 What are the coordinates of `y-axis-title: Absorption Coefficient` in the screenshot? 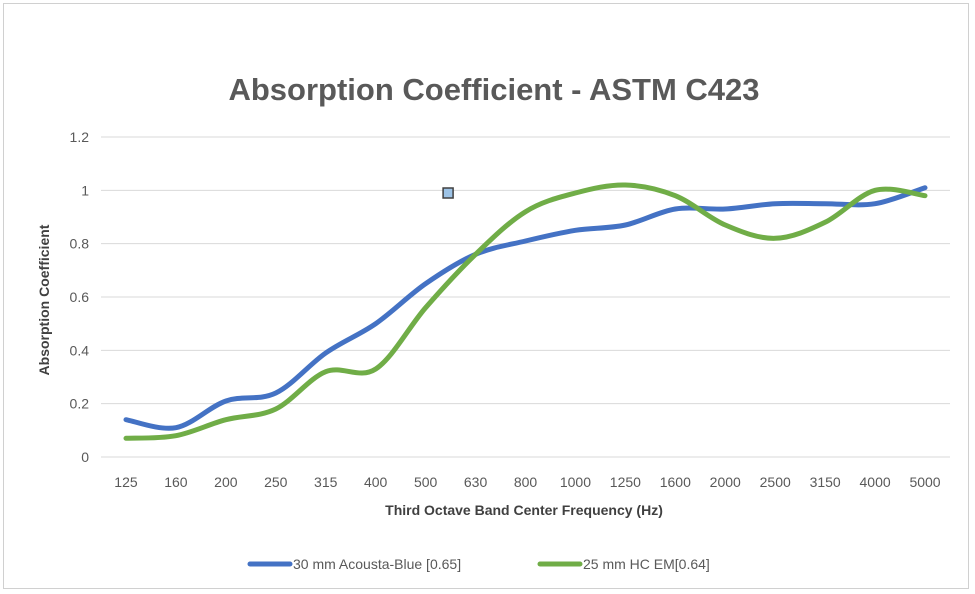 It's located at (44, 299).